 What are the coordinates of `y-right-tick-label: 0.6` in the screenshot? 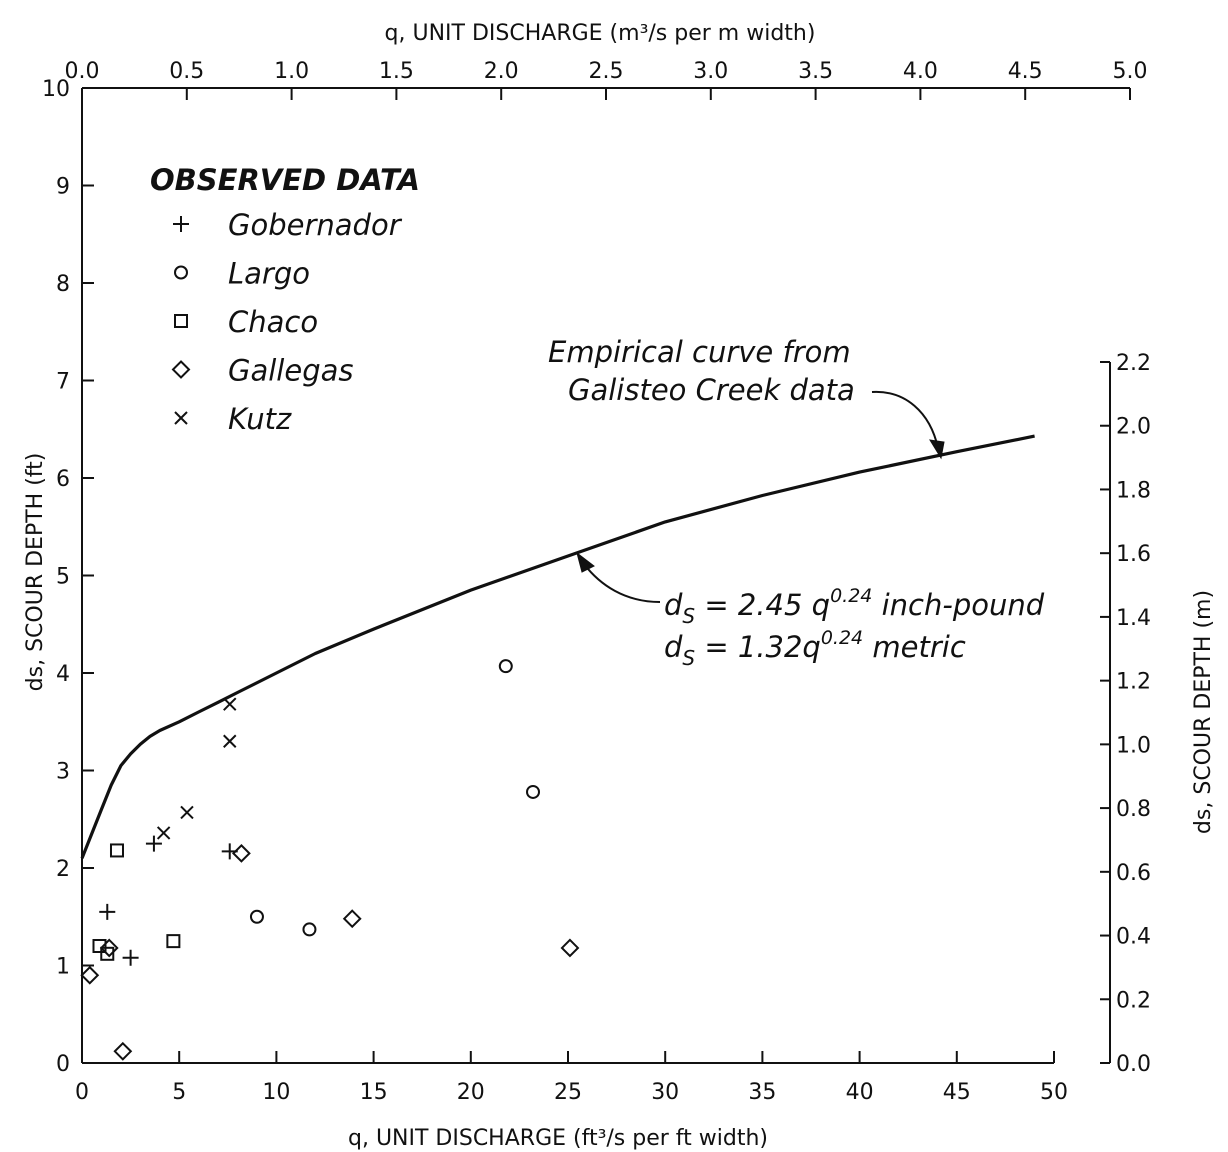 It's located at (1133, 873).